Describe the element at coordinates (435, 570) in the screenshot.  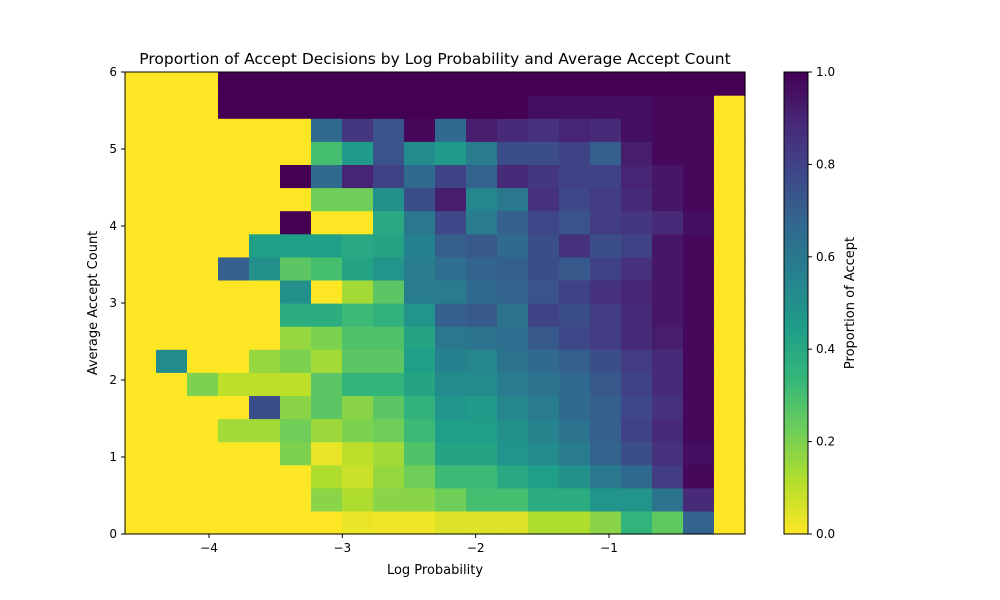
I see `x-axis-label: Log Probability` at that location.